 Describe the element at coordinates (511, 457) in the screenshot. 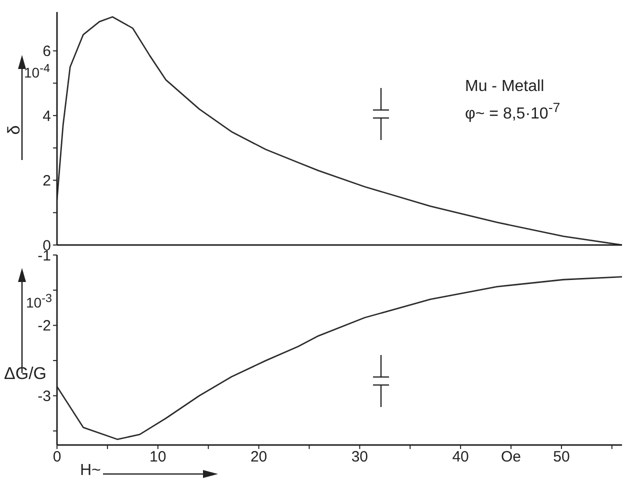

I see `x-tick-label: Oe` at that location.